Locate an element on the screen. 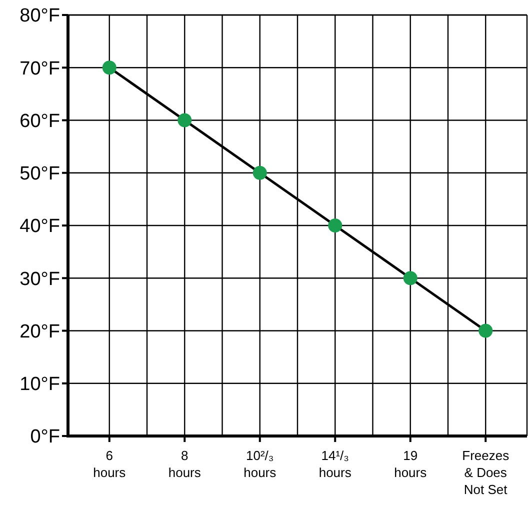  y-tick-label: 20°F is located at coordinates (40, 331).